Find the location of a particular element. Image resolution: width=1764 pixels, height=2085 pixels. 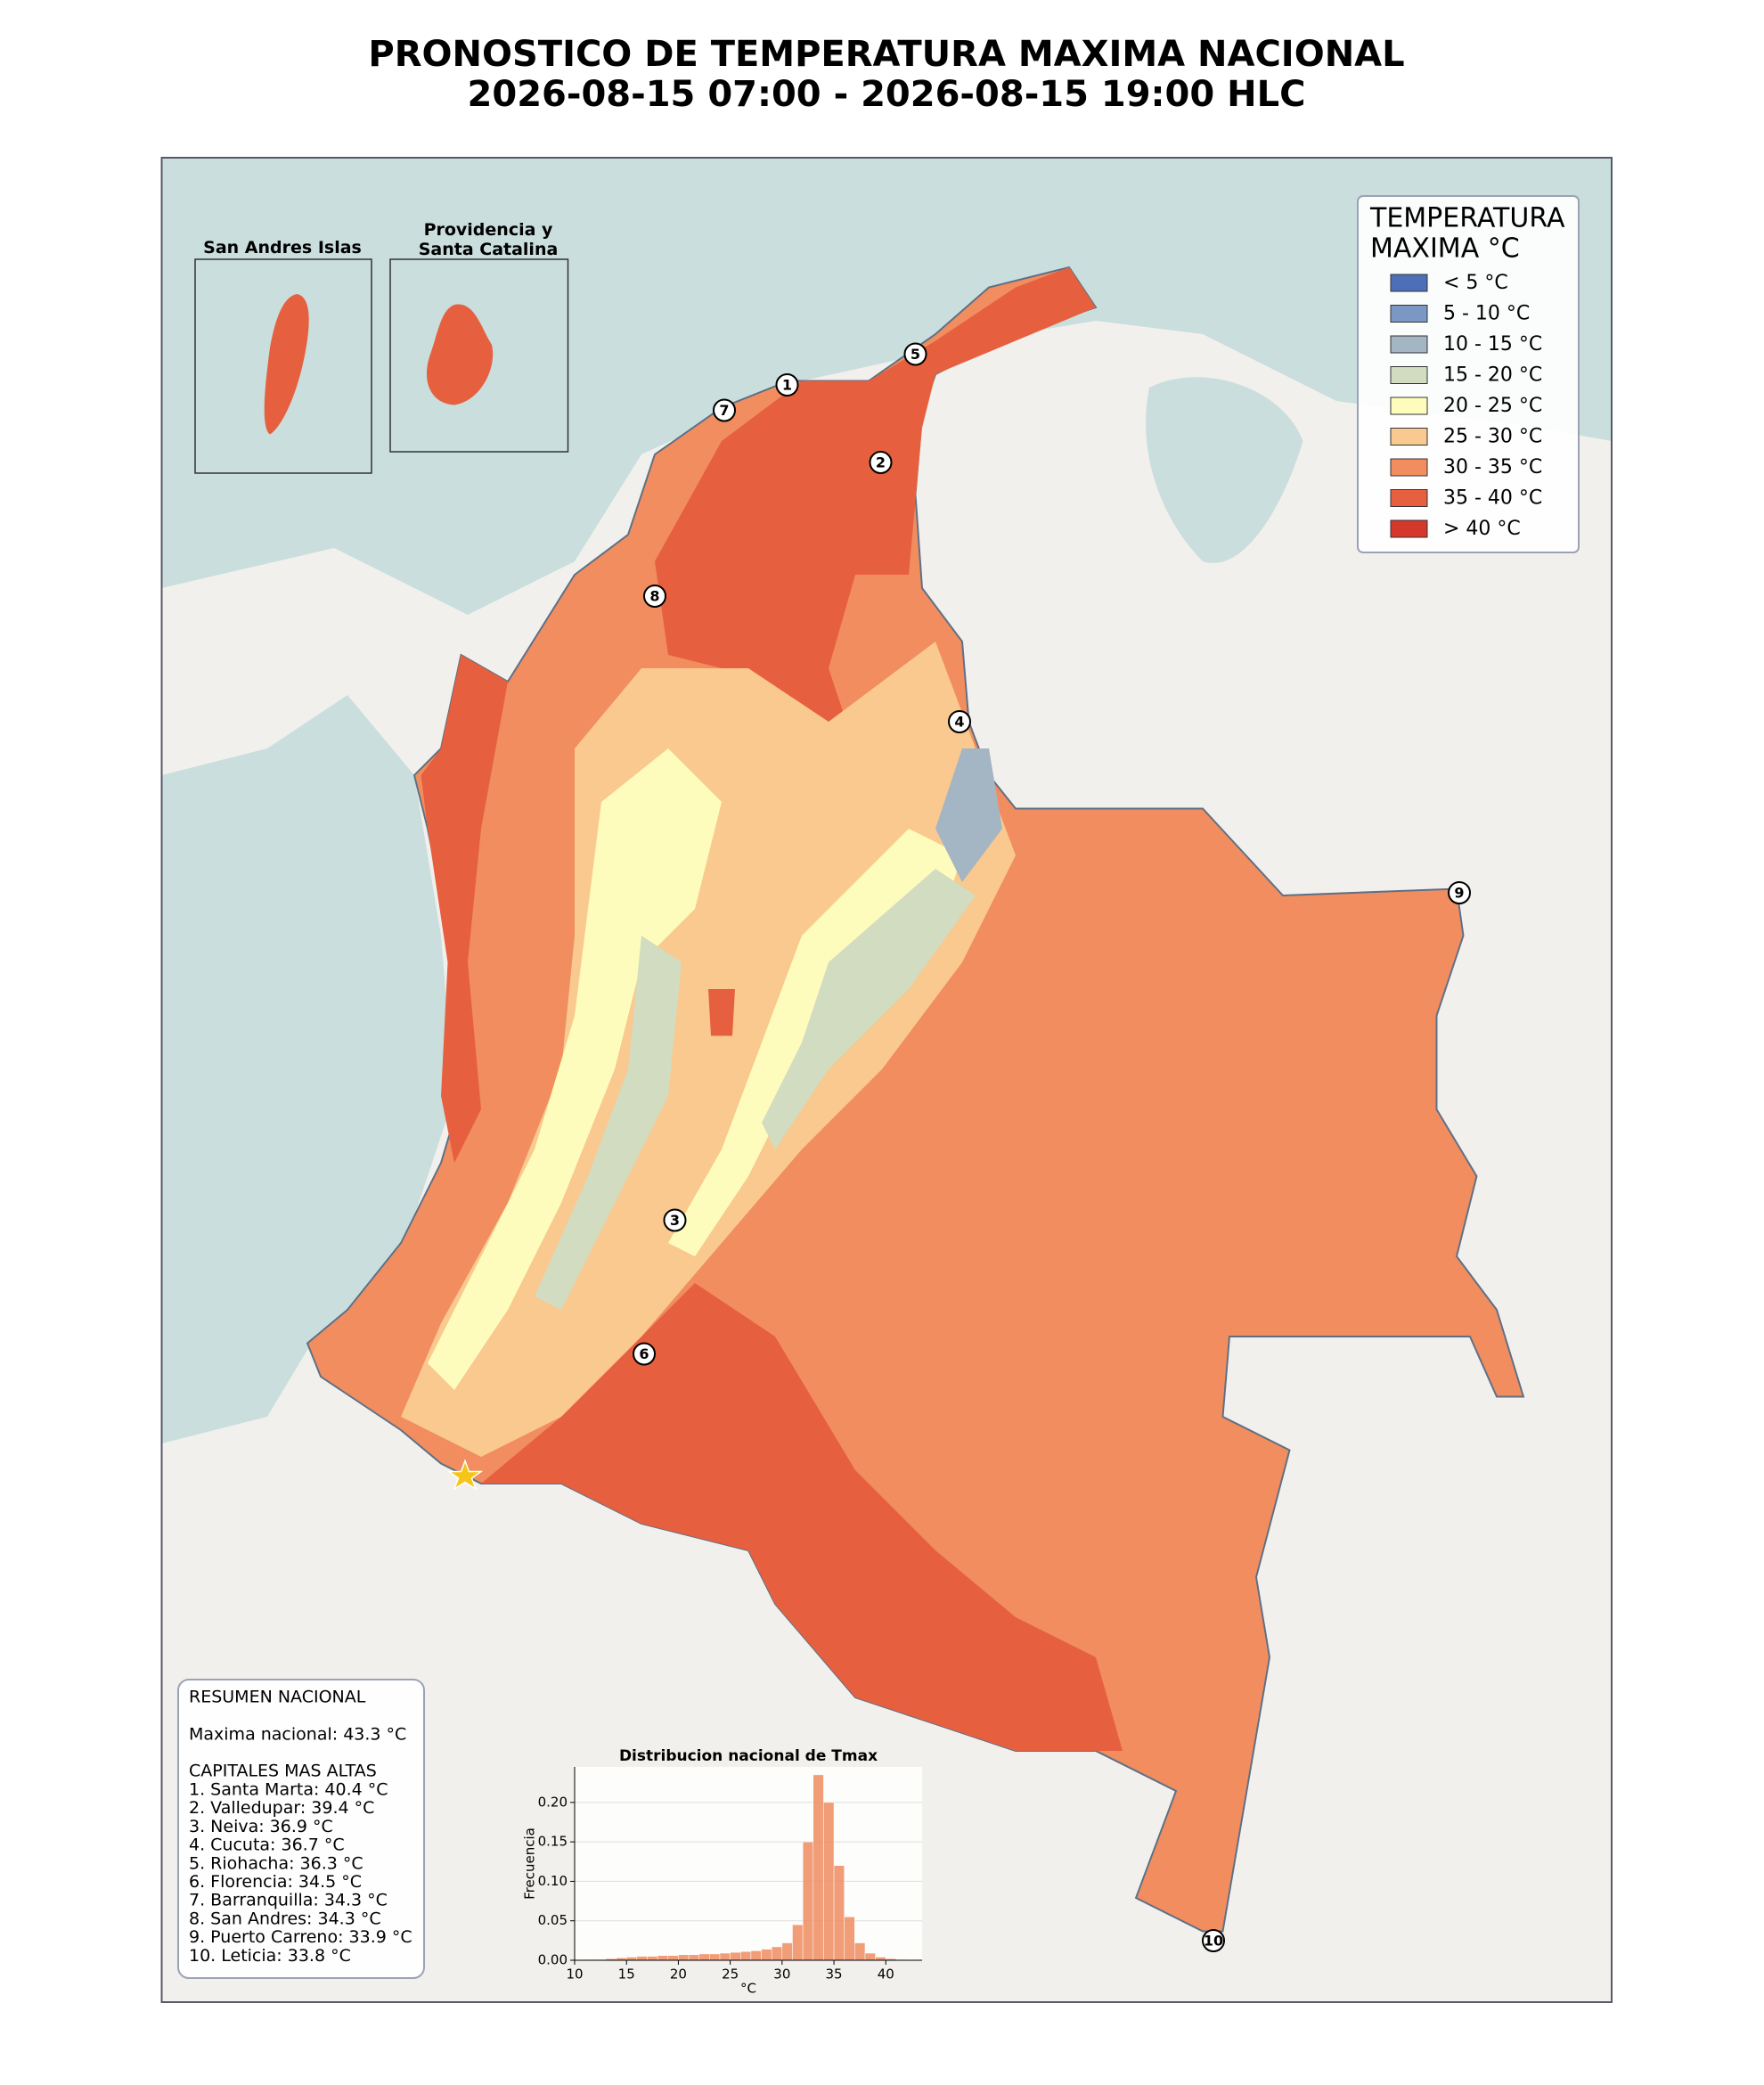

subtitle: 2026-08-15 07:00 - 2026-08-15 19:00 HLC is located at coordinates (887, 94).